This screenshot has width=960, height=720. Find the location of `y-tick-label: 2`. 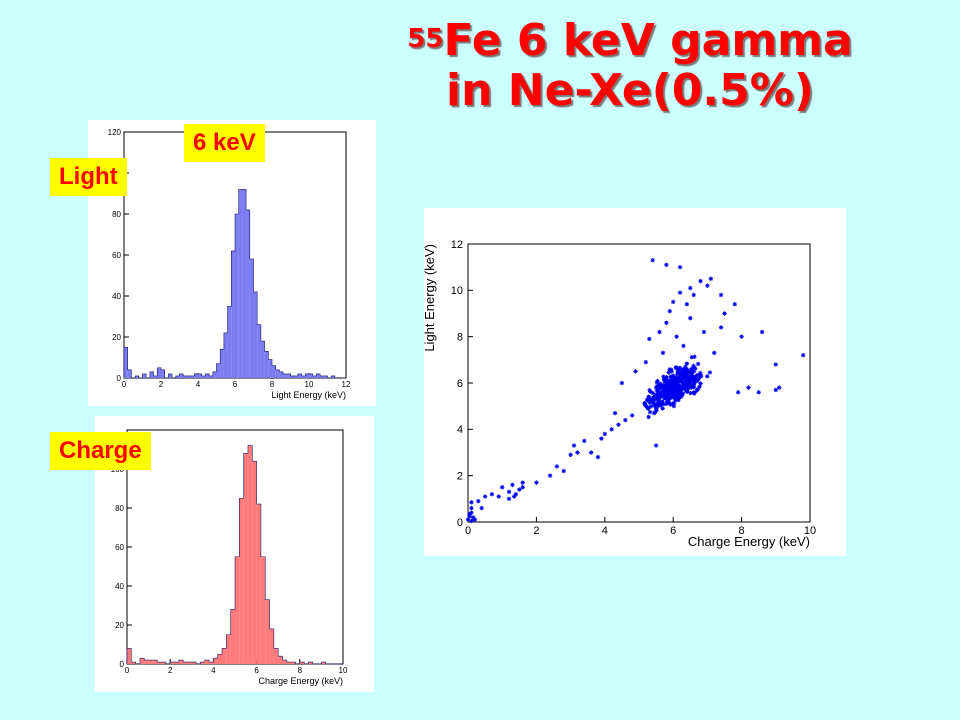

y-tick-label: 2 is located at coordinates (460, 477).